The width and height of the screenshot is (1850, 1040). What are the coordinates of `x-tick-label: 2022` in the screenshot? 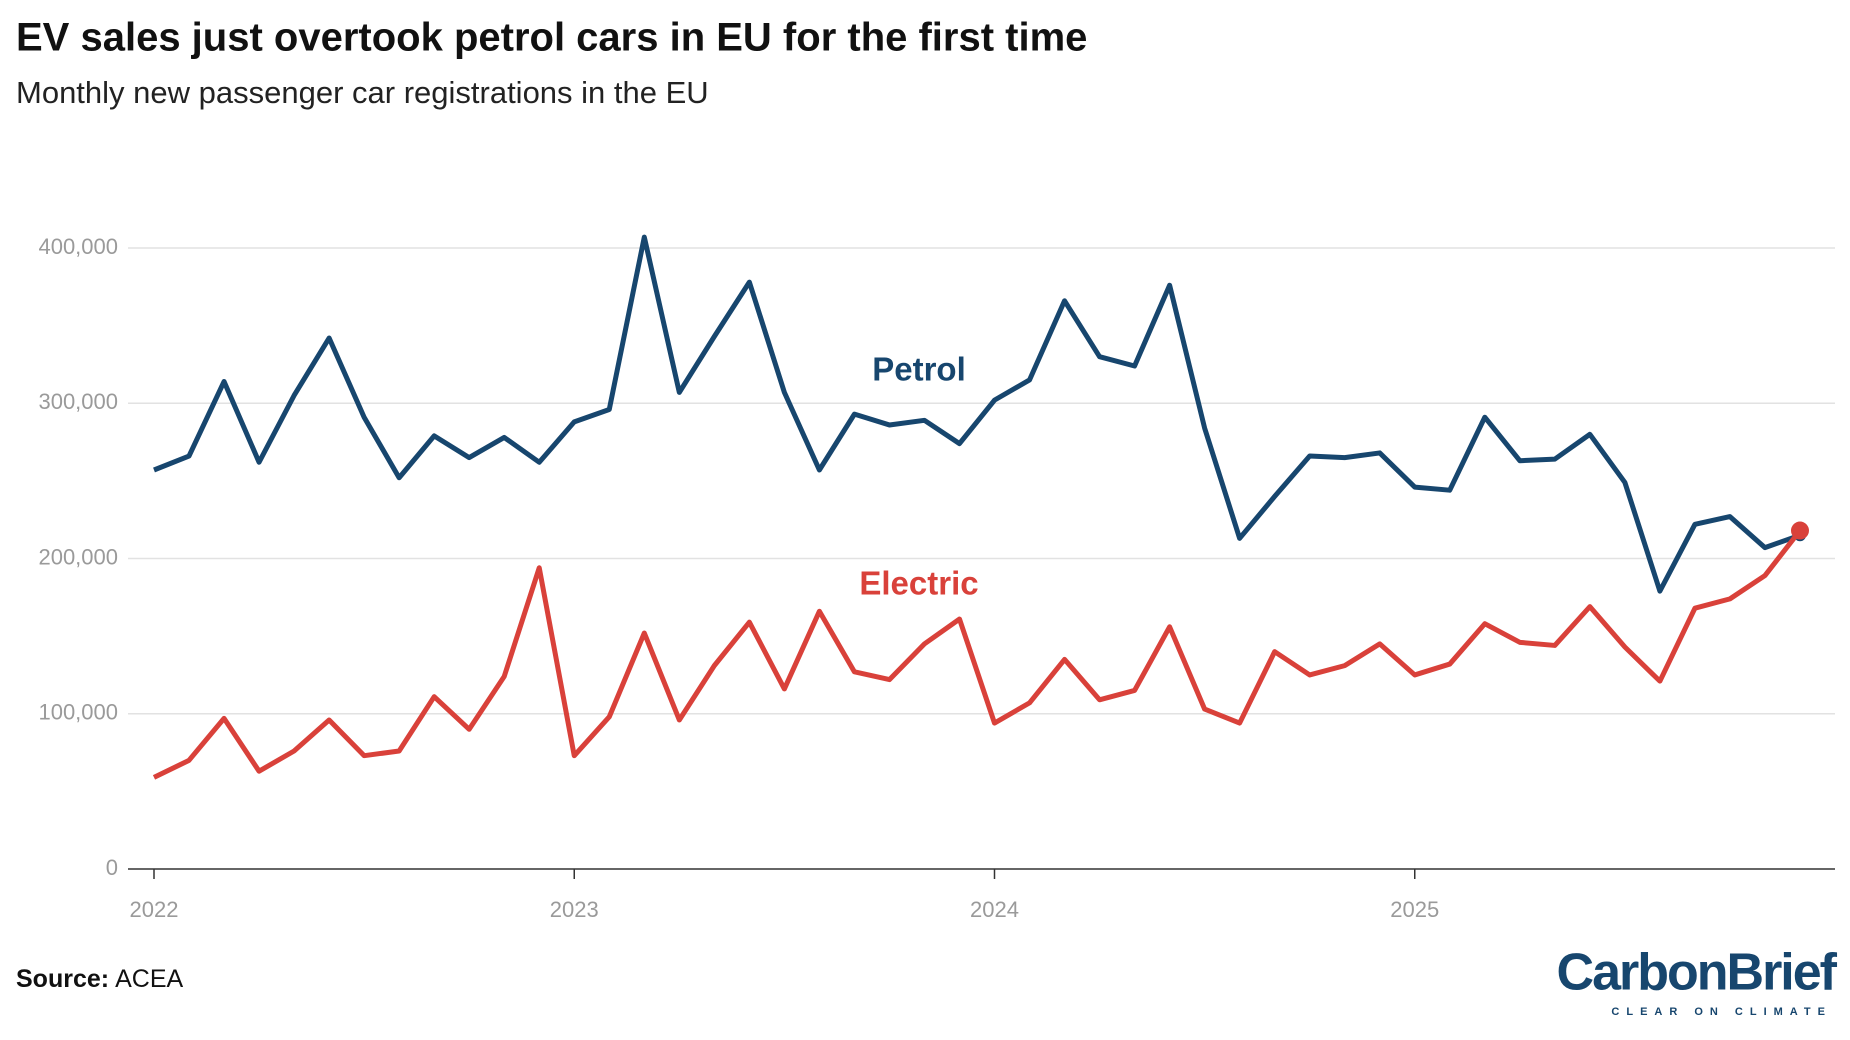 It's located at (154, 909).